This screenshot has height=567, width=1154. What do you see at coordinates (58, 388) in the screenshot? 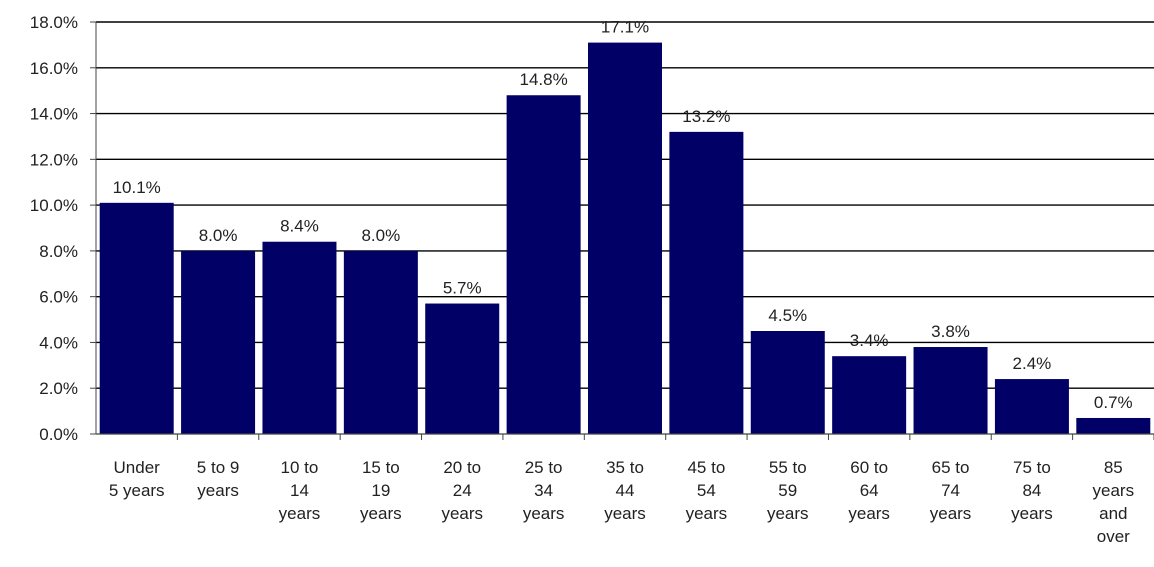
I see `y-tick-label: 2.0%` at bounding box center [58, 388].